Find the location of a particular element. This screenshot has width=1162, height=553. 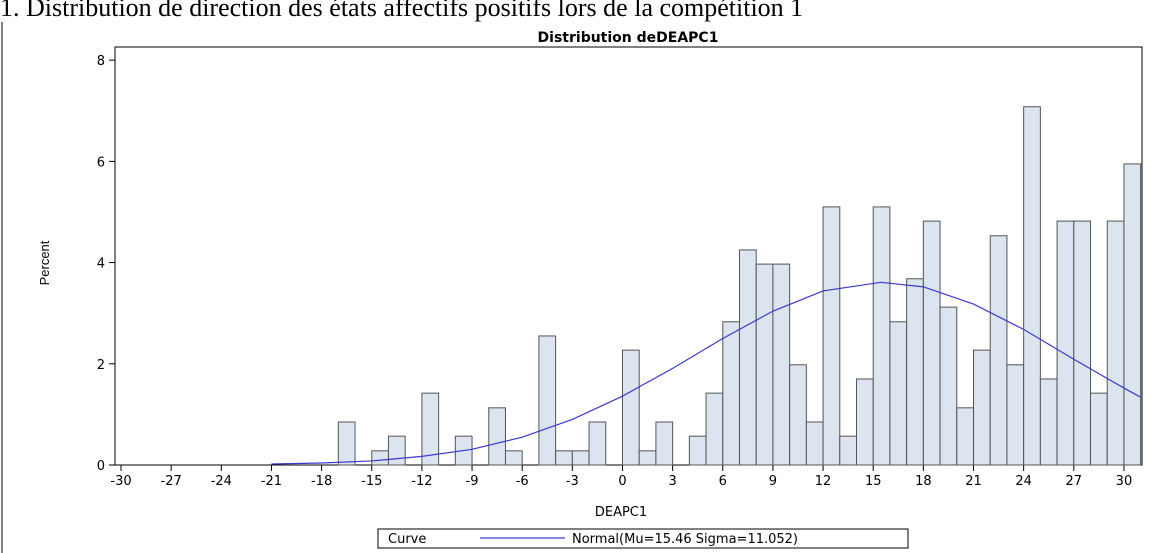

x-tick-label: 12 is located at coordinates (823, 481).